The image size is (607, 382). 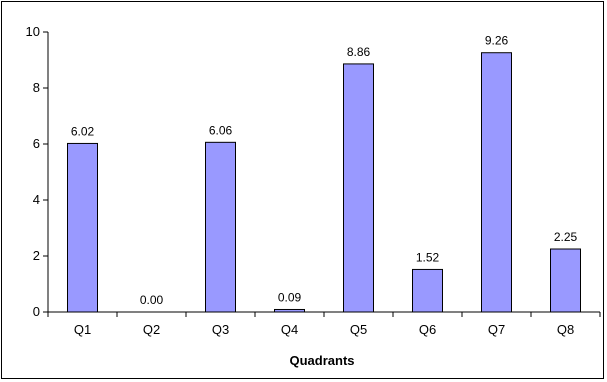 I want to click on x-axis: Q1 Q2 Q3 Q4 Q5 Q6 Q7 Q8, so click(x=324, y=324).